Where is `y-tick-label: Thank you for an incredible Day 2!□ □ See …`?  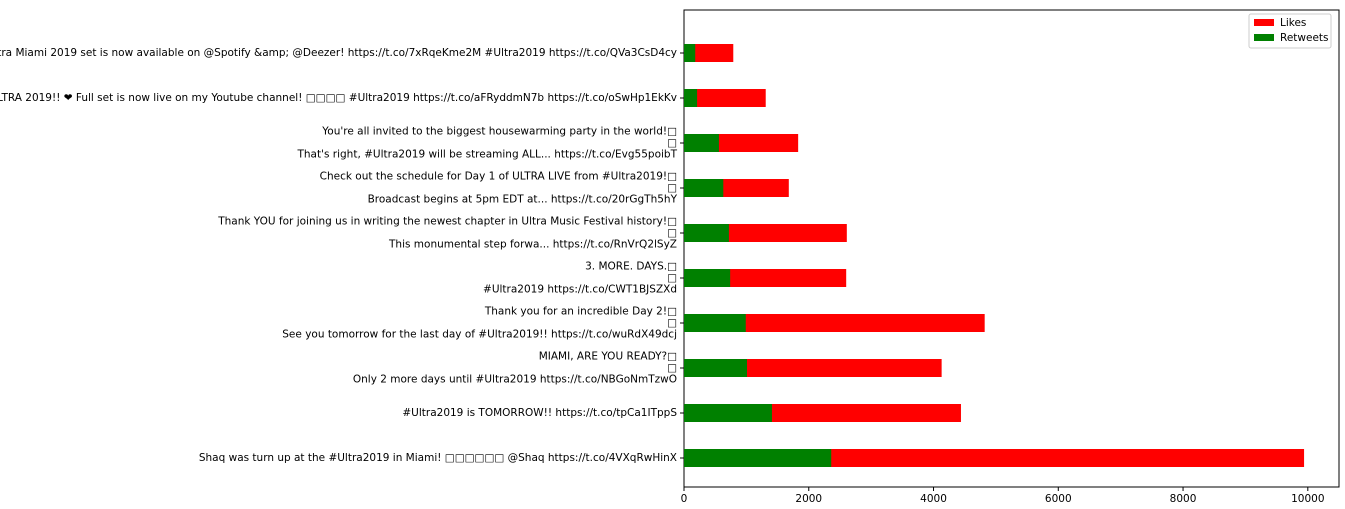
y-tick-label: Thank you for an incredible Day 2!□ □ See … is located at coordinates (479, 323).